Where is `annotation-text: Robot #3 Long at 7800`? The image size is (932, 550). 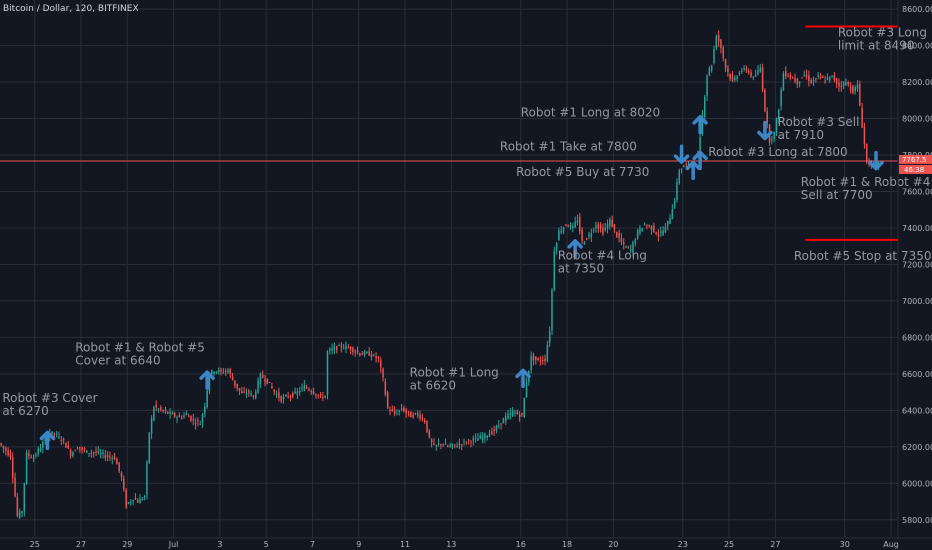
annotation-text: Robot #3 Long at 7800 is located at coordinates (777, 152).